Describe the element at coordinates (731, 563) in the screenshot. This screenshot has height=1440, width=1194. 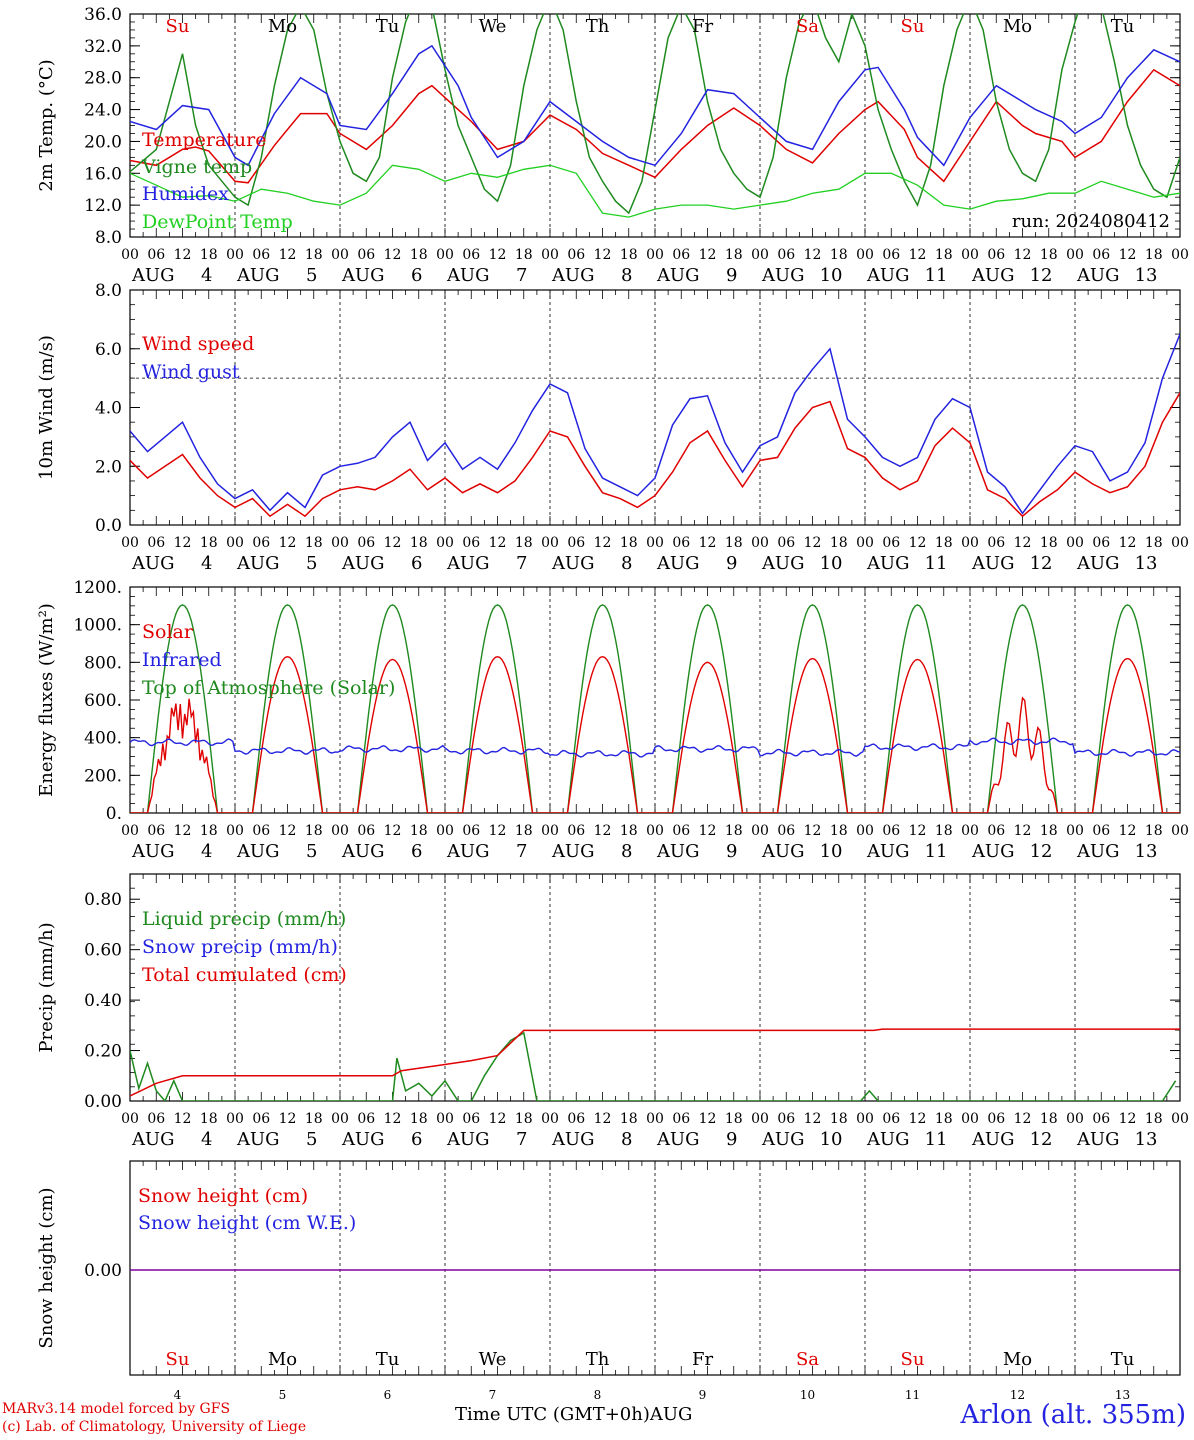
I see `day-date-label: 9` at that location.